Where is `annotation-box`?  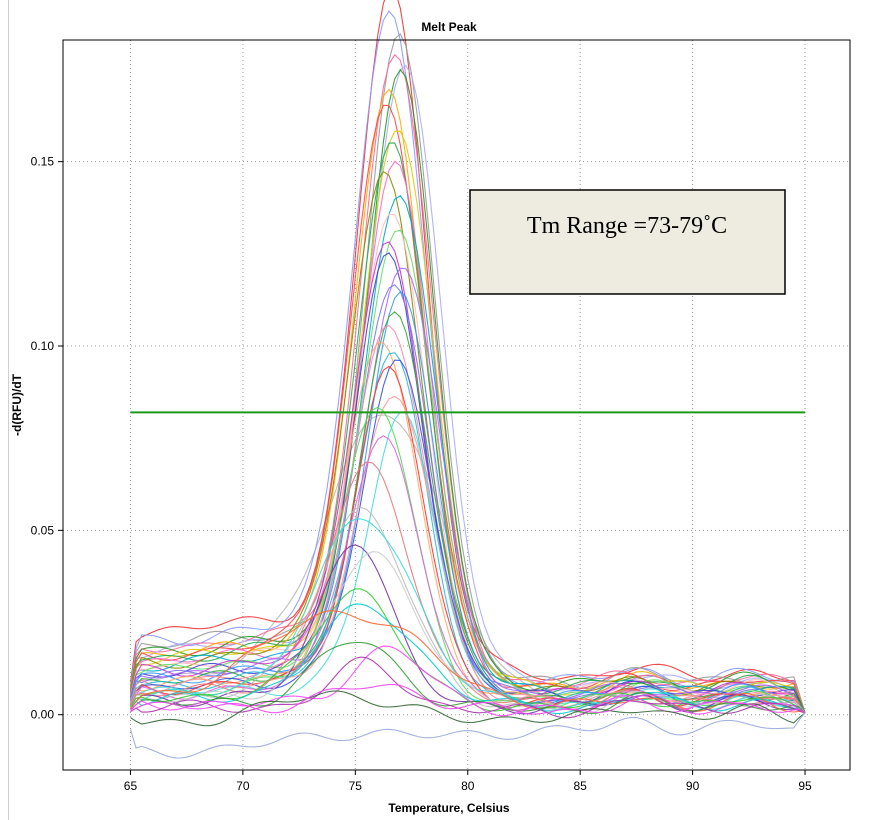 annotation-box is located at coordinates (627, 242).